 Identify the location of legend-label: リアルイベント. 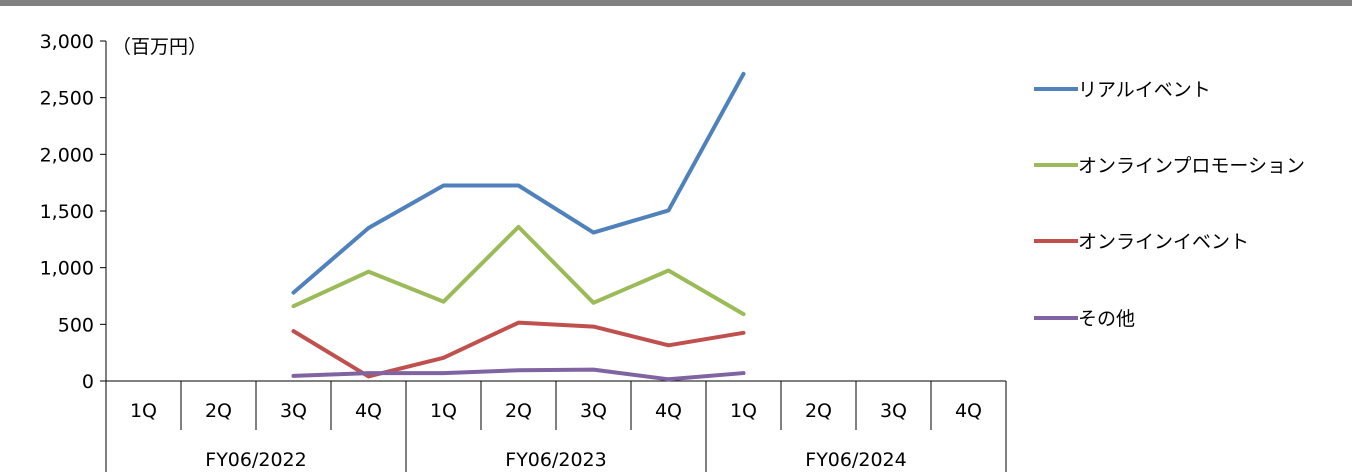
(1144, 90).